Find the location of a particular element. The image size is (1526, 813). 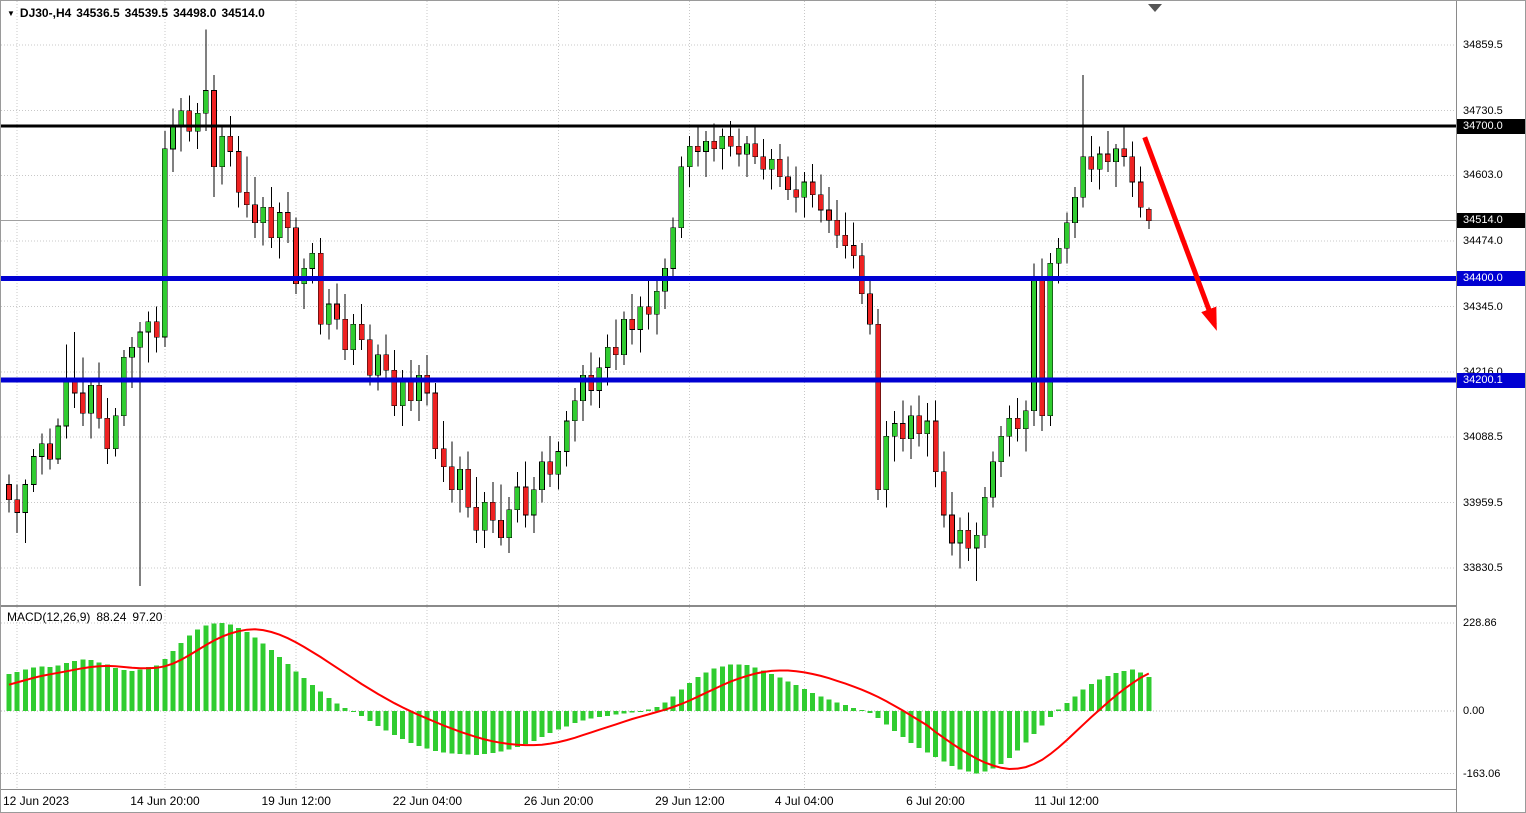

symbol-period-label: DJ30-,H4 is located at coordinates (45, 13).